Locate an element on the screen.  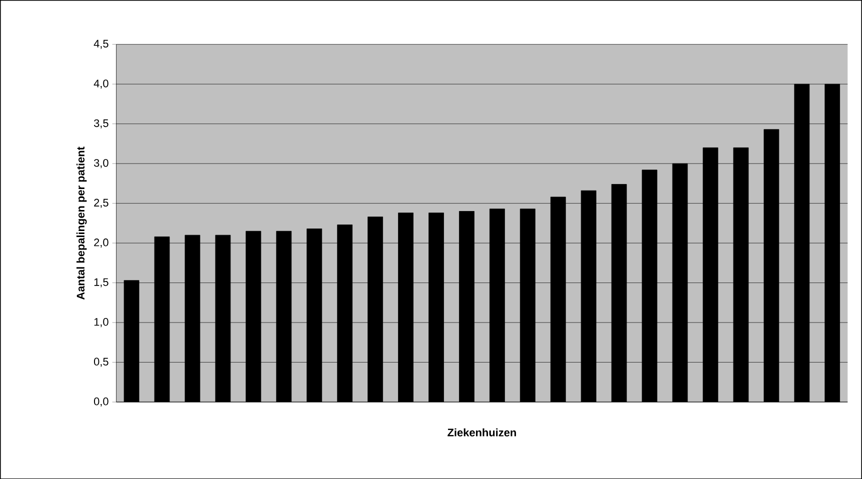
y-axis-title: Aantal bepalingen per patient is located at coordinates (81, 223).